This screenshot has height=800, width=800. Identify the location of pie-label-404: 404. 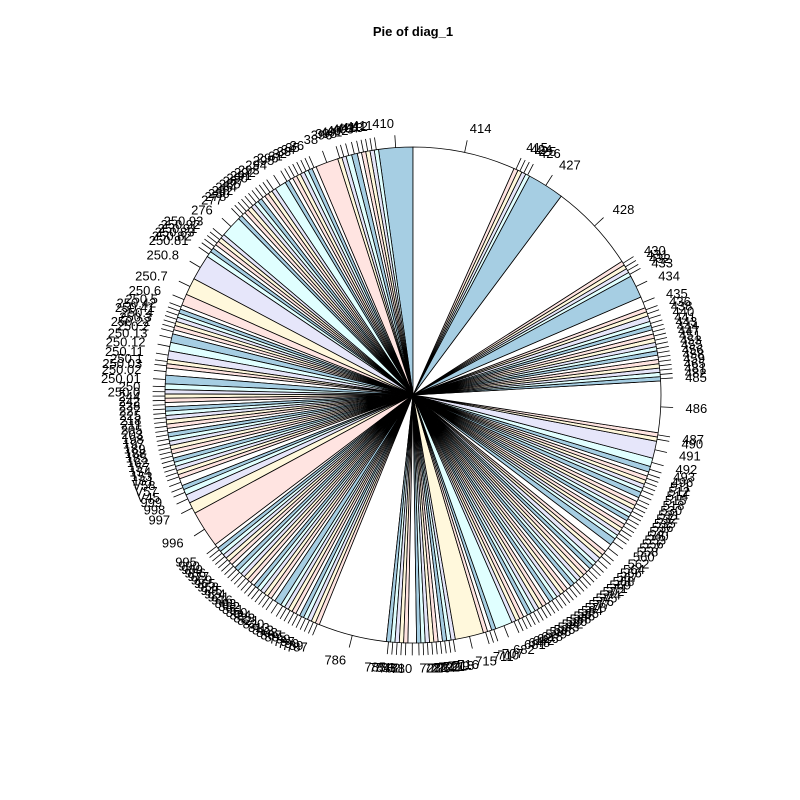
(348, 128).